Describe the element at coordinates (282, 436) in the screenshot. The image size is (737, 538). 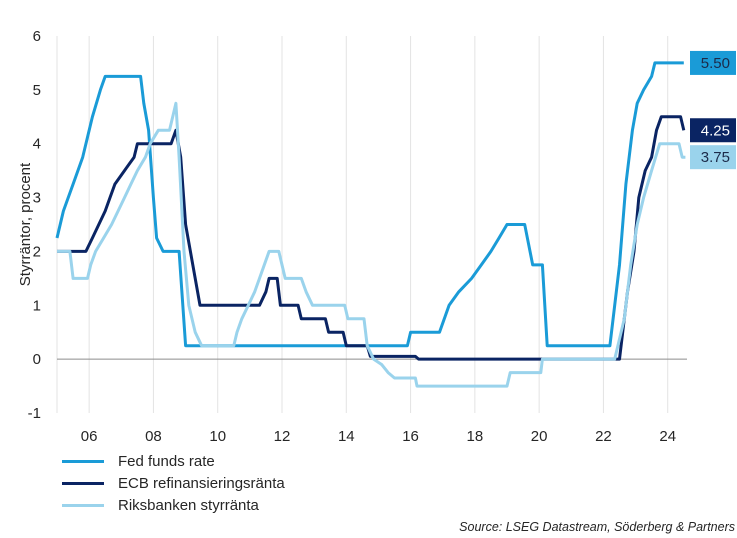
I see `x-tick-label: 12` at that location.